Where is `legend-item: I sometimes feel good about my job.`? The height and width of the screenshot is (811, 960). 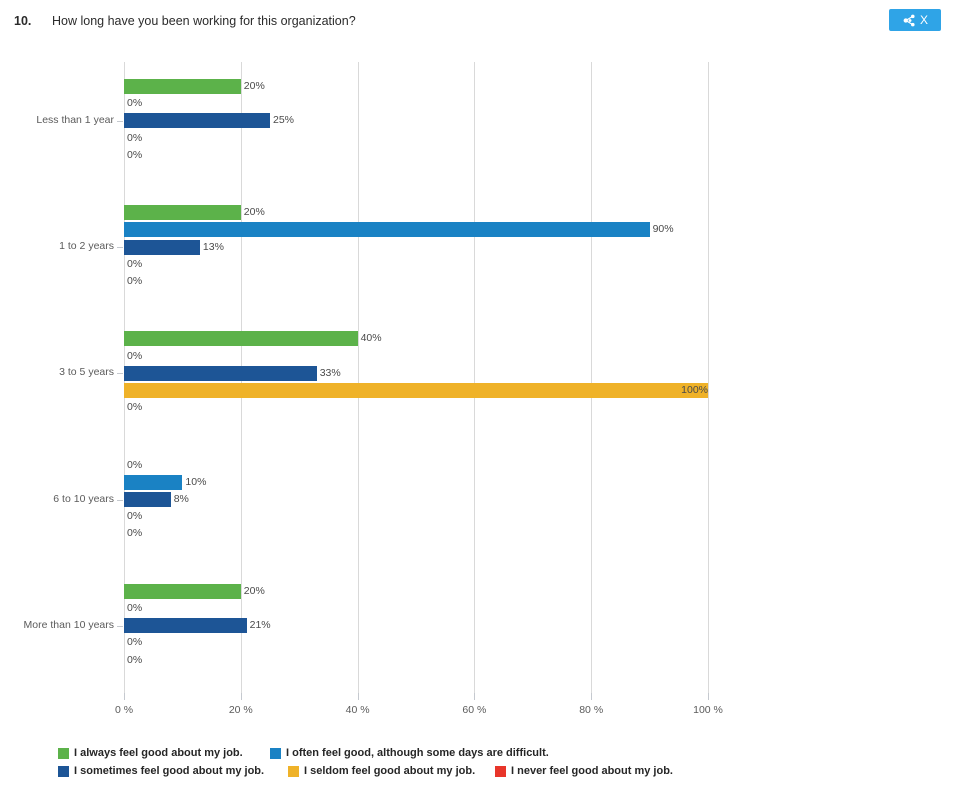 legend-item: I sometimes feel good about my job. is located at coordinates (161, 771).